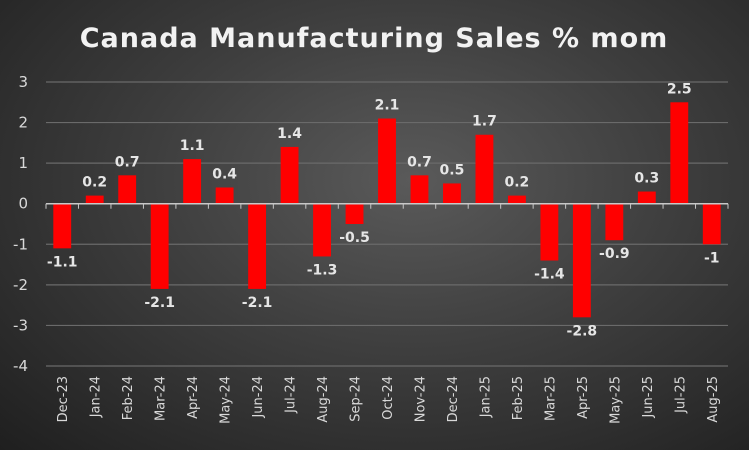 The height and width of the screenshot is (450, 749). I want to click on data-label: 0.3, so click(646, 179).